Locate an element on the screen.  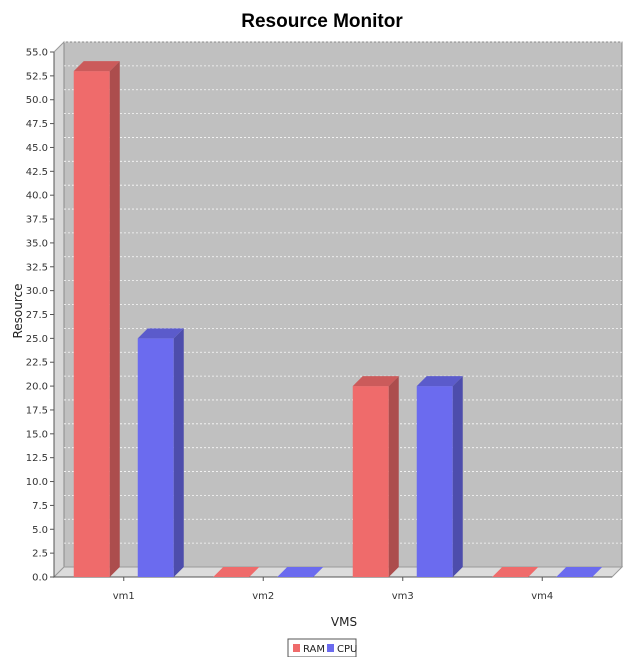
legend: RAM CPU is located at coordinates (322, 647).